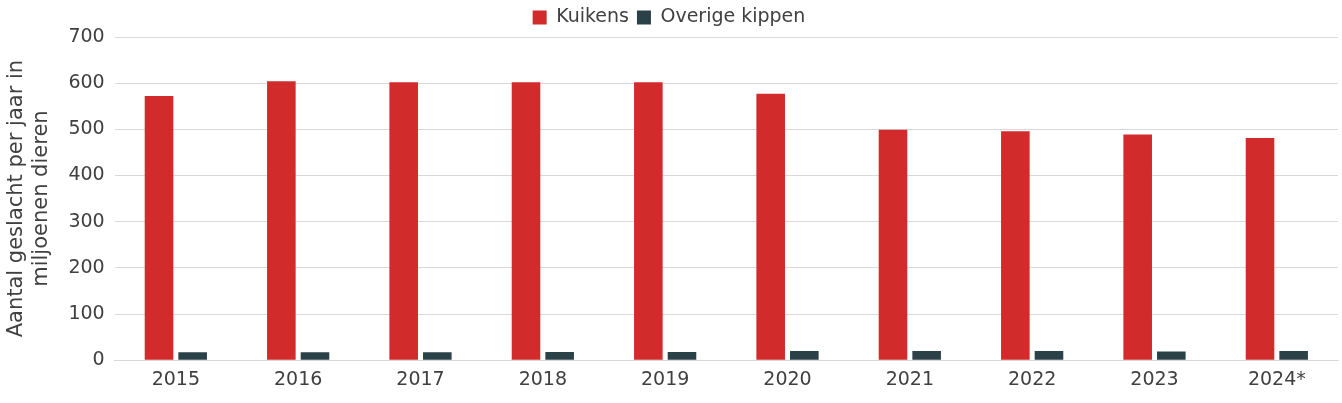  Describe the element at coordinates (98, 358) in the screenshot. I see `y-tick-label: 0` at that location.